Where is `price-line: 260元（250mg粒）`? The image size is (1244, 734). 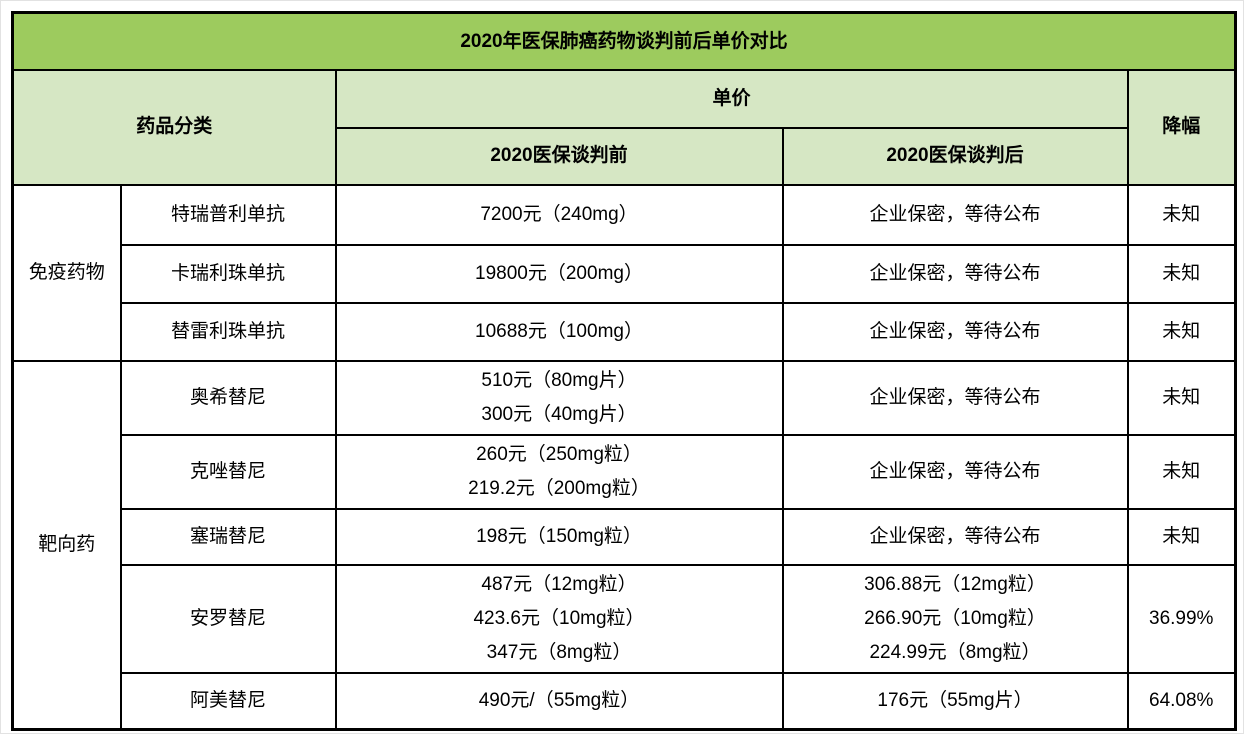
price-line: 260元（250mg粒） is located at coordinates (559, 454).